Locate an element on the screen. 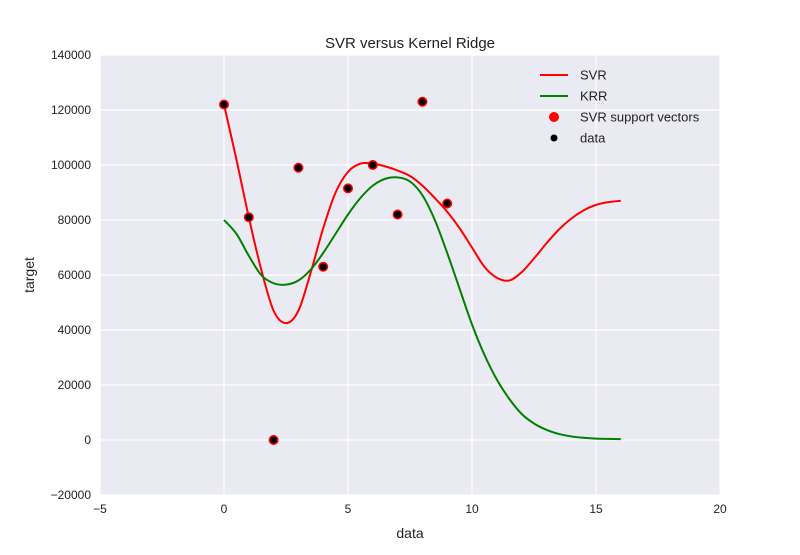  y-tick-label: 120000 is located at coordinates (71, 110).